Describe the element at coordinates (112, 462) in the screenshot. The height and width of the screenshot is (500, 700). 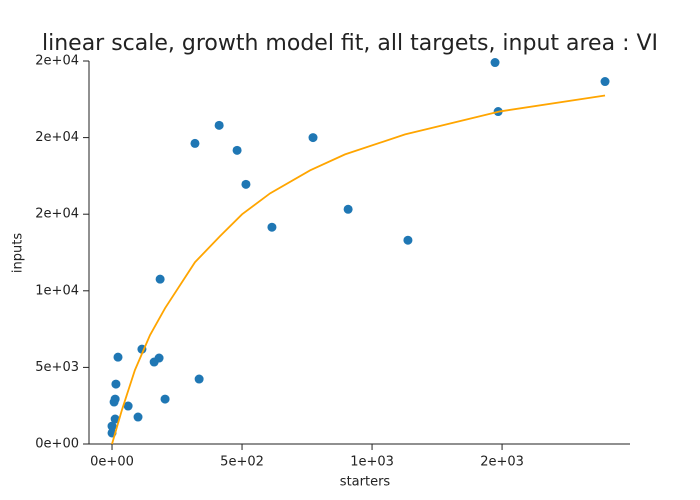
I see `x-tick-label: 0e+00` at that location.